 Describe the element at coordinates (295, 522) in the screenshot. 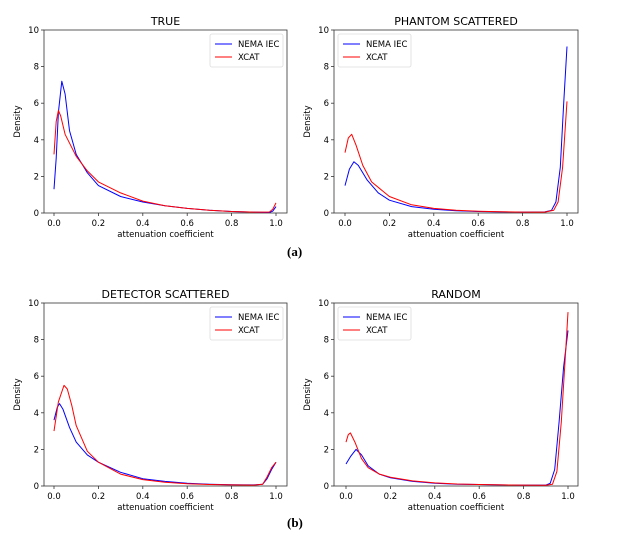

I see `figure-label-b: (b)` at that location.